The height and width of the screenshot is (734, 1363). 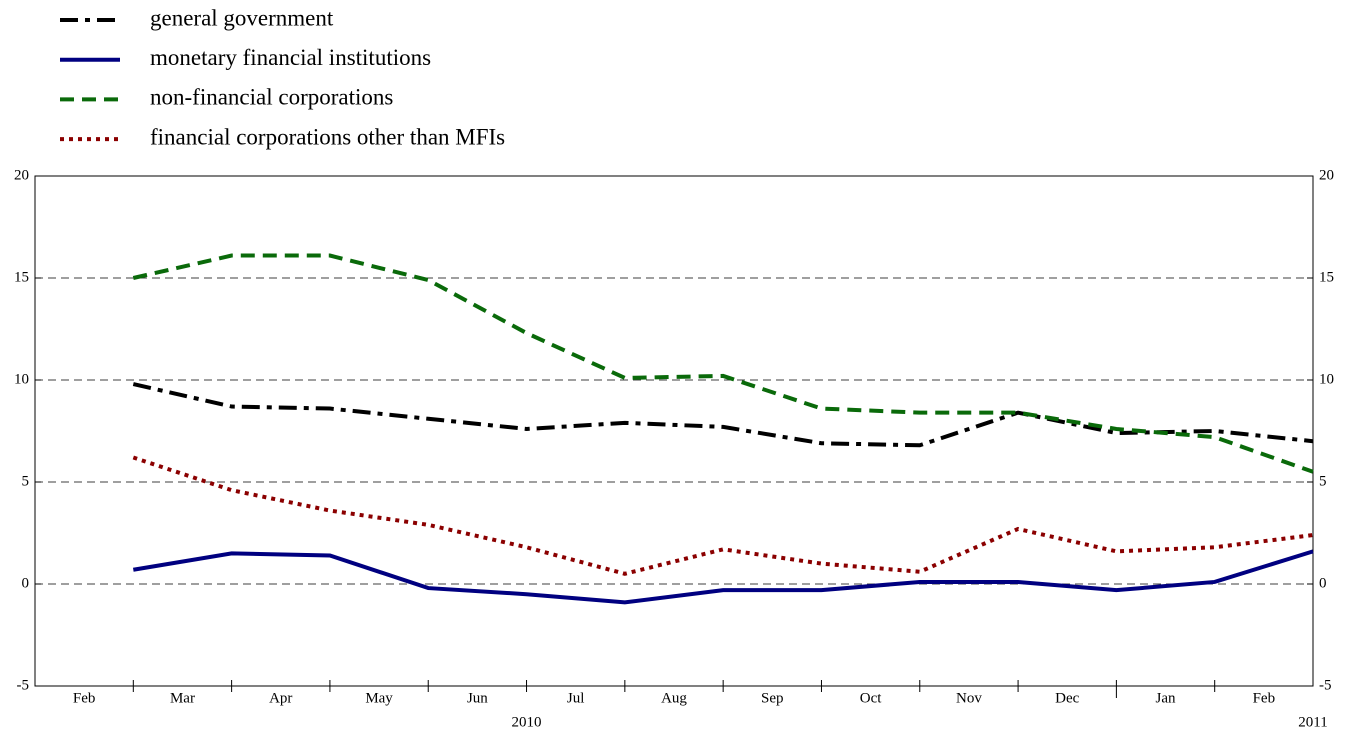 I want to click on y-tick-label: 15, so click(x=21, y=277).